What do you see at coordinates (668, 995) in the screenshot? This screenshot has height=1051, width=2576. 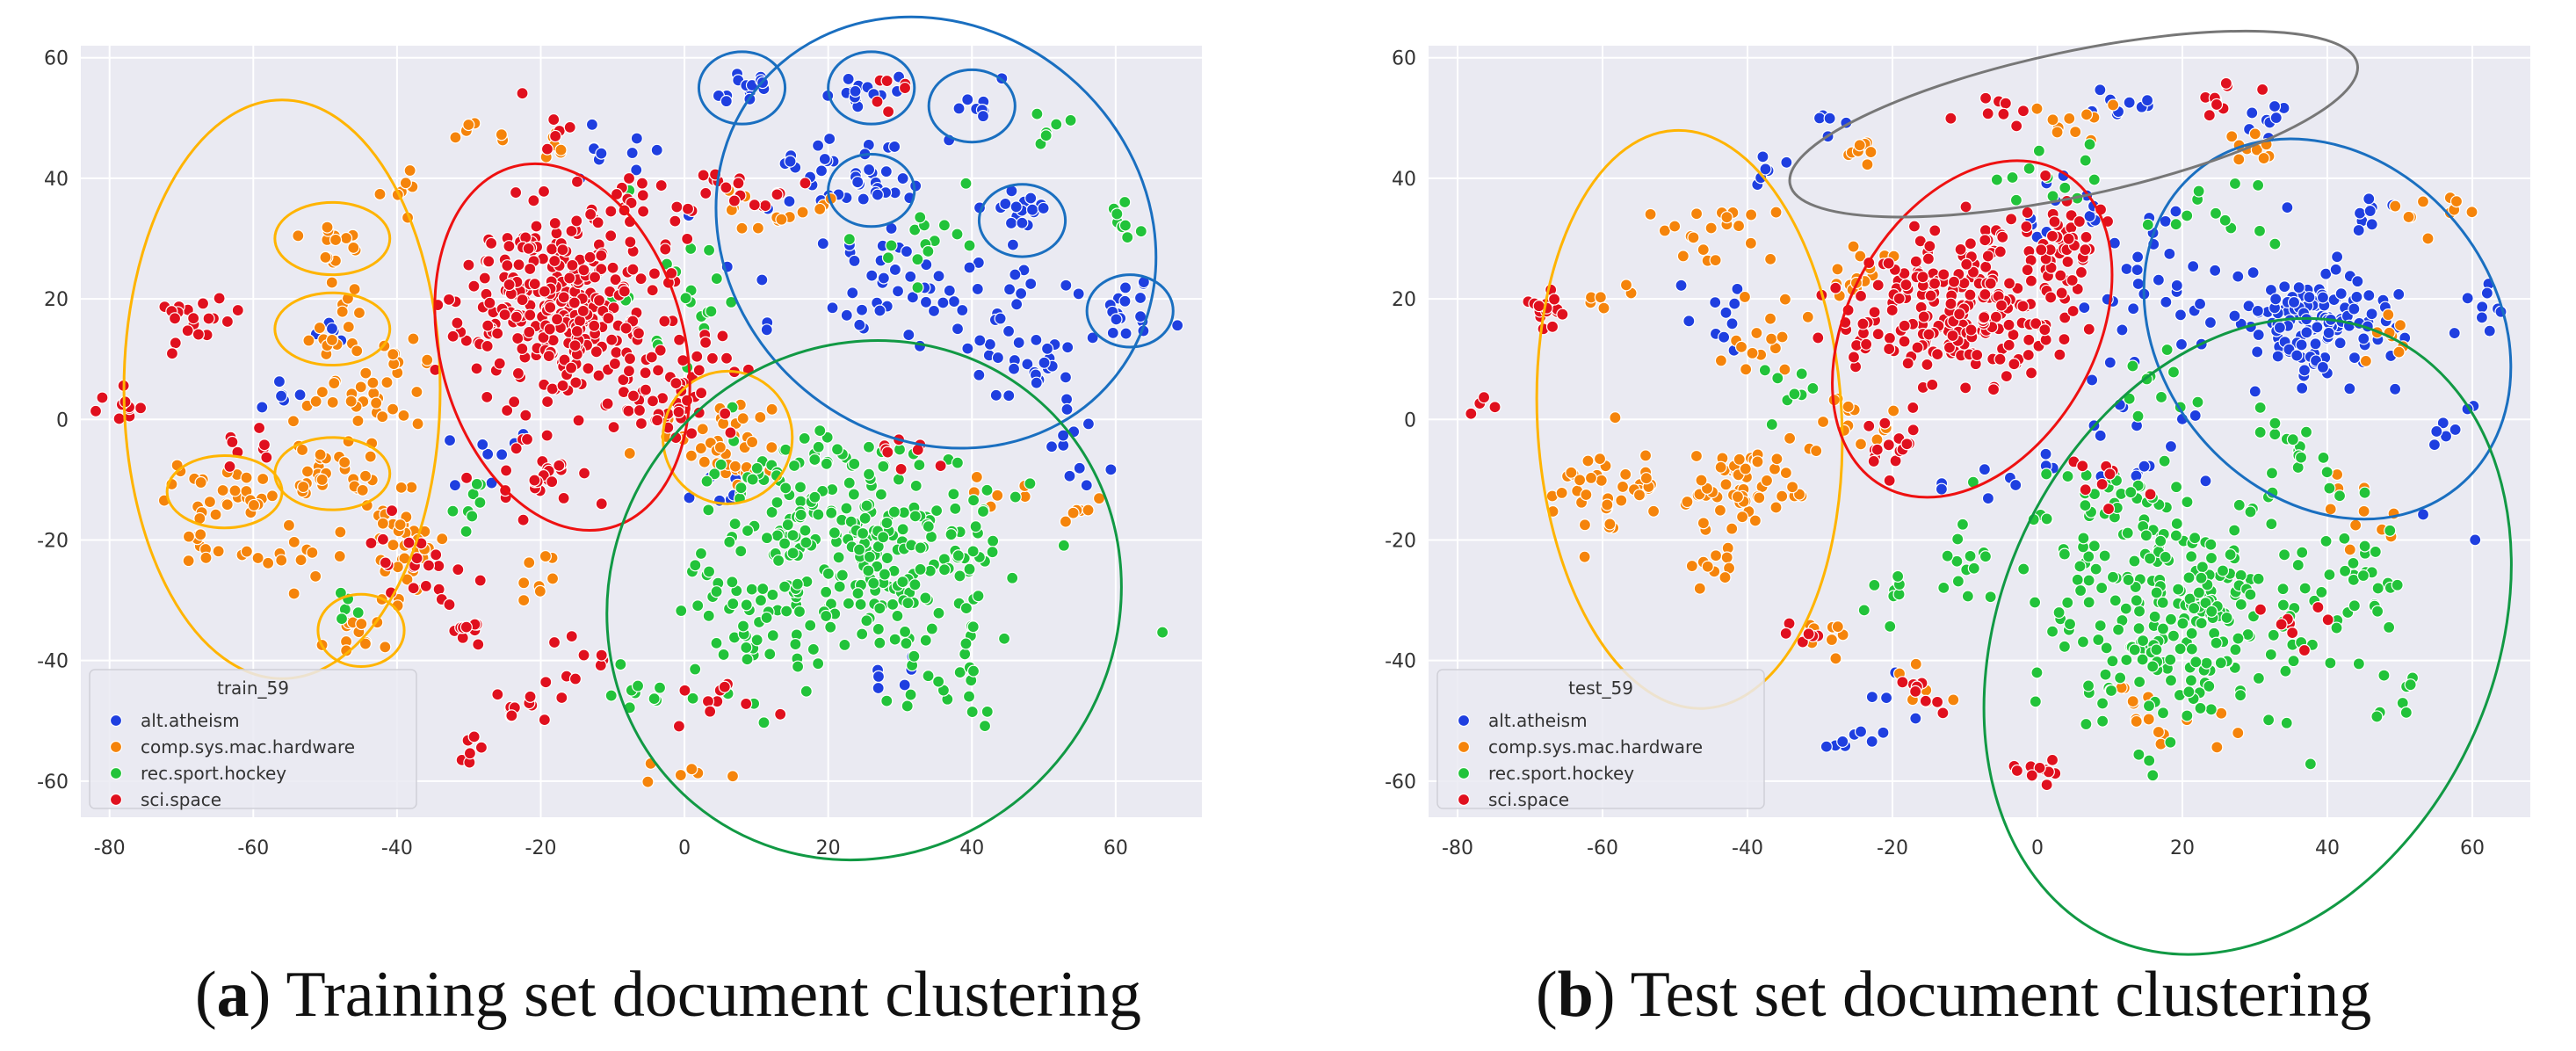 I see `caption-a: (a) Training set document clustering` at bounding box center [668, 995].